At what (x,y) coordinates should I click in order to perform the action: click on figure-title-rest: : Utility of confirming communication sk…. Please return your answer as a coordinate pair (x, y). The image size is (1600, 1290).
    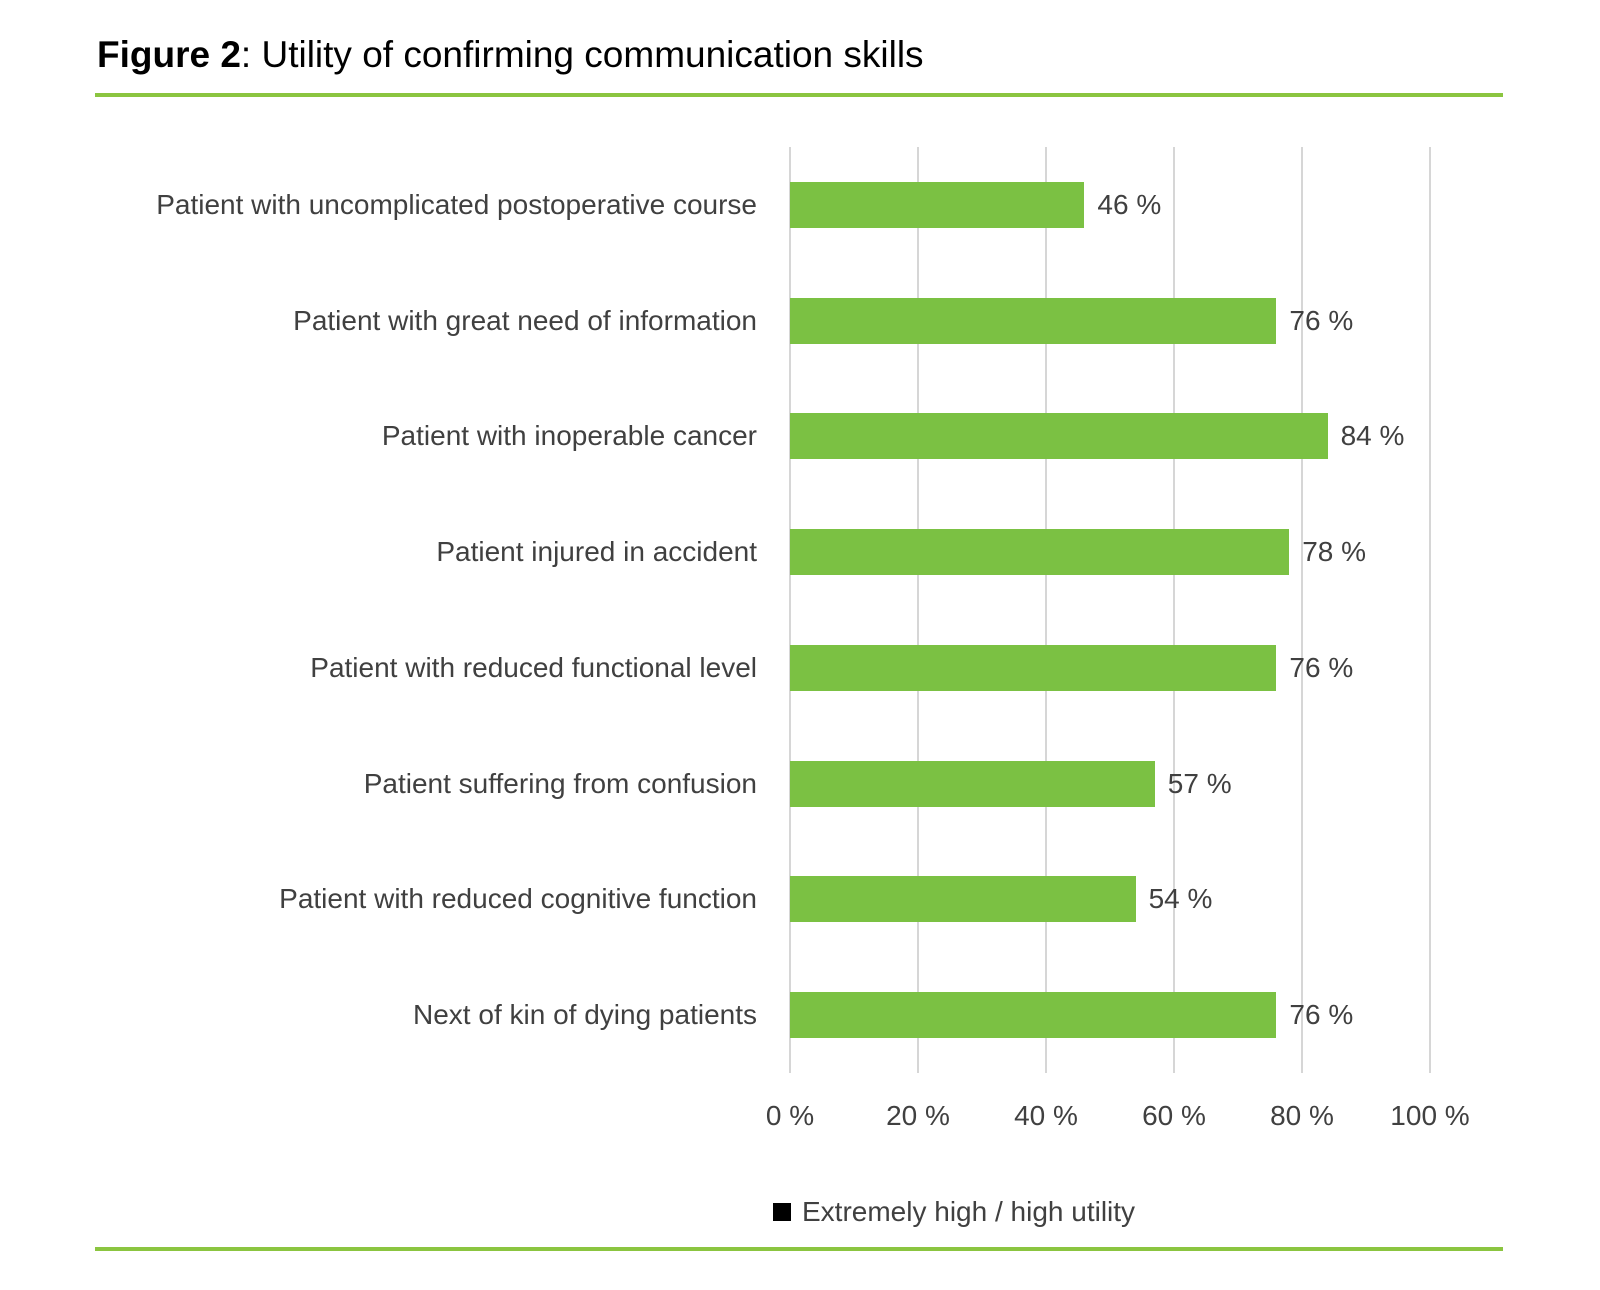
    Looking at the image, I should click on (582, 54).